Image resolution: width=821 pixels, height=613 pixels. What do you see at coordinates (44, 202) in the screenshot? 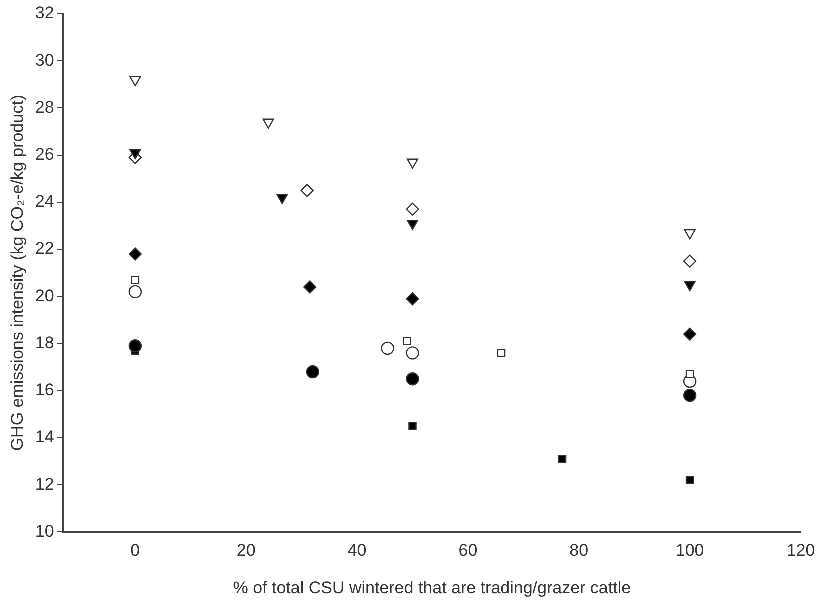
I see `y-tick-label: 24` at bounding box center [44, 202].